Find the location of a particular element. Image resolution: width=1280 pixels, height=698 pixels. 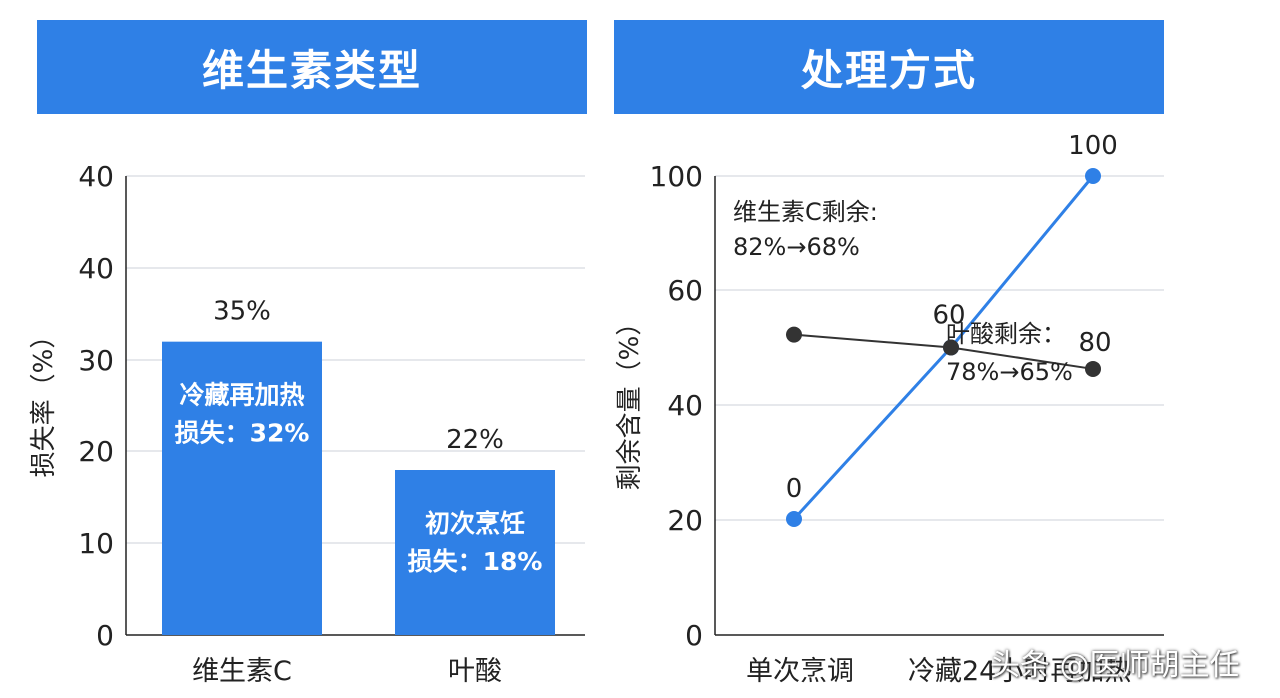

bar-value-label: 22% is located at coordinates (475, 440).